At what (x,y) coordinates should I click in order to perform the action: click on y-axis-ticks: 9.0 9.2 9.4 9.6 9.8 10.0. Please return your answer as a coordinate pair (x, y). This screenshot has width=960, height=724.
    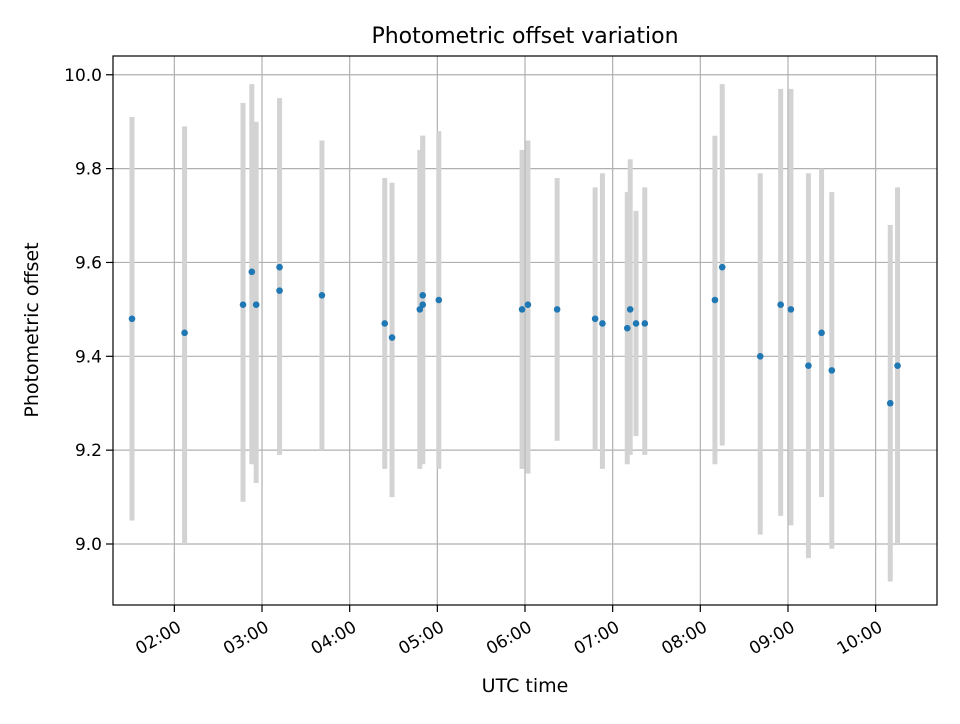
    Looking at the image, I should click on (88, 310).